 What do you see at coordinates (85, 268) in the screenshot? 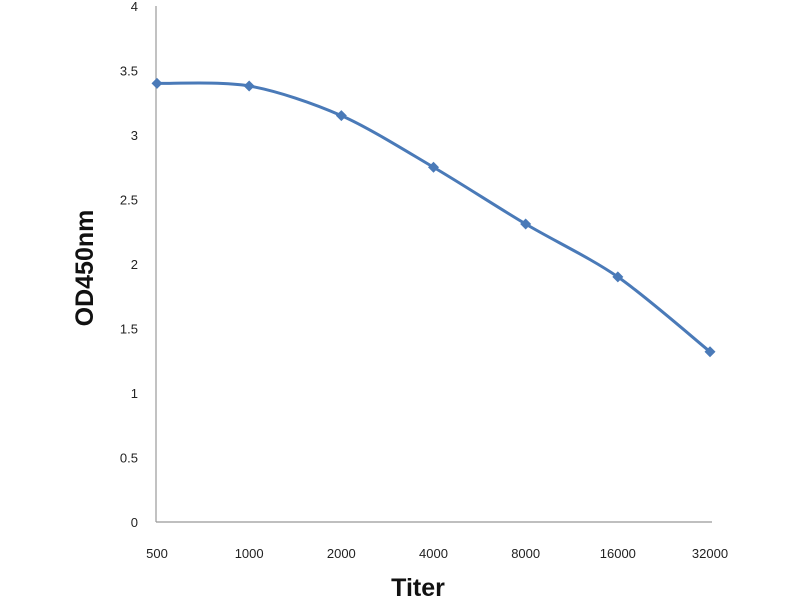
I see `y-axis-label: OD450nm` at bounding box center [85, 268].